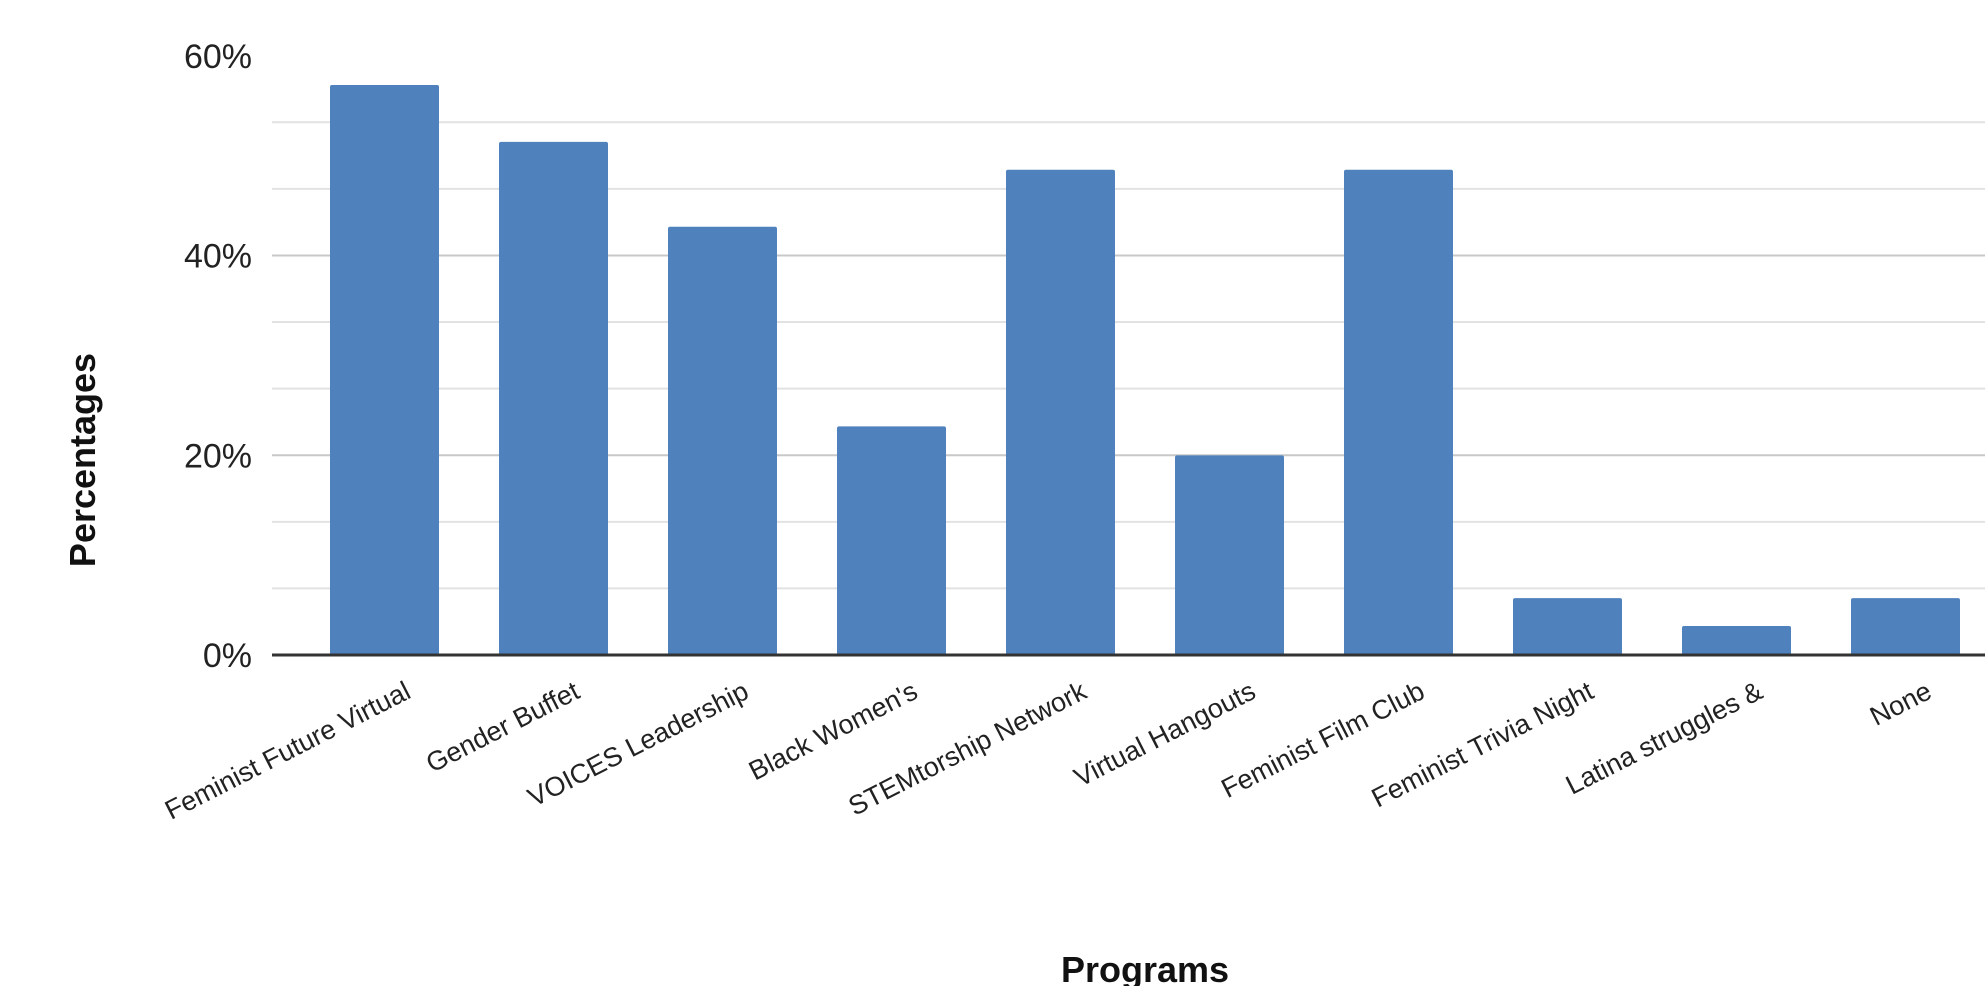 The image size is (1985, 986). I want to click on x-category-label: Gender Buffet, so click(502, 726).